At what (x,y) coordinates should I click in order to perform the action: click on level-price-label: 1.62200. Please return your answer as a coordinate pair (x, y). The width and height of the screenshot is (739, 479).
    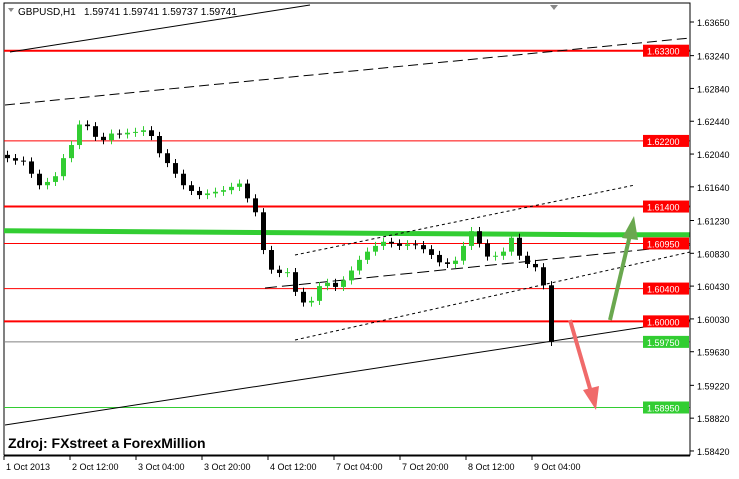
    Looking at the image, I should click on (663, 142).